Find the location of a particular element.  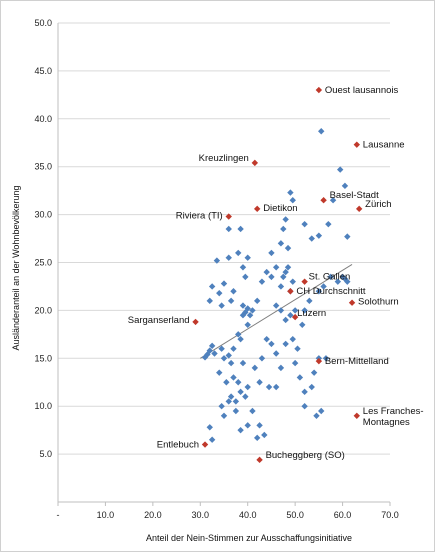

y-tick-label: 50.0 is located at coordinates (43, 23).